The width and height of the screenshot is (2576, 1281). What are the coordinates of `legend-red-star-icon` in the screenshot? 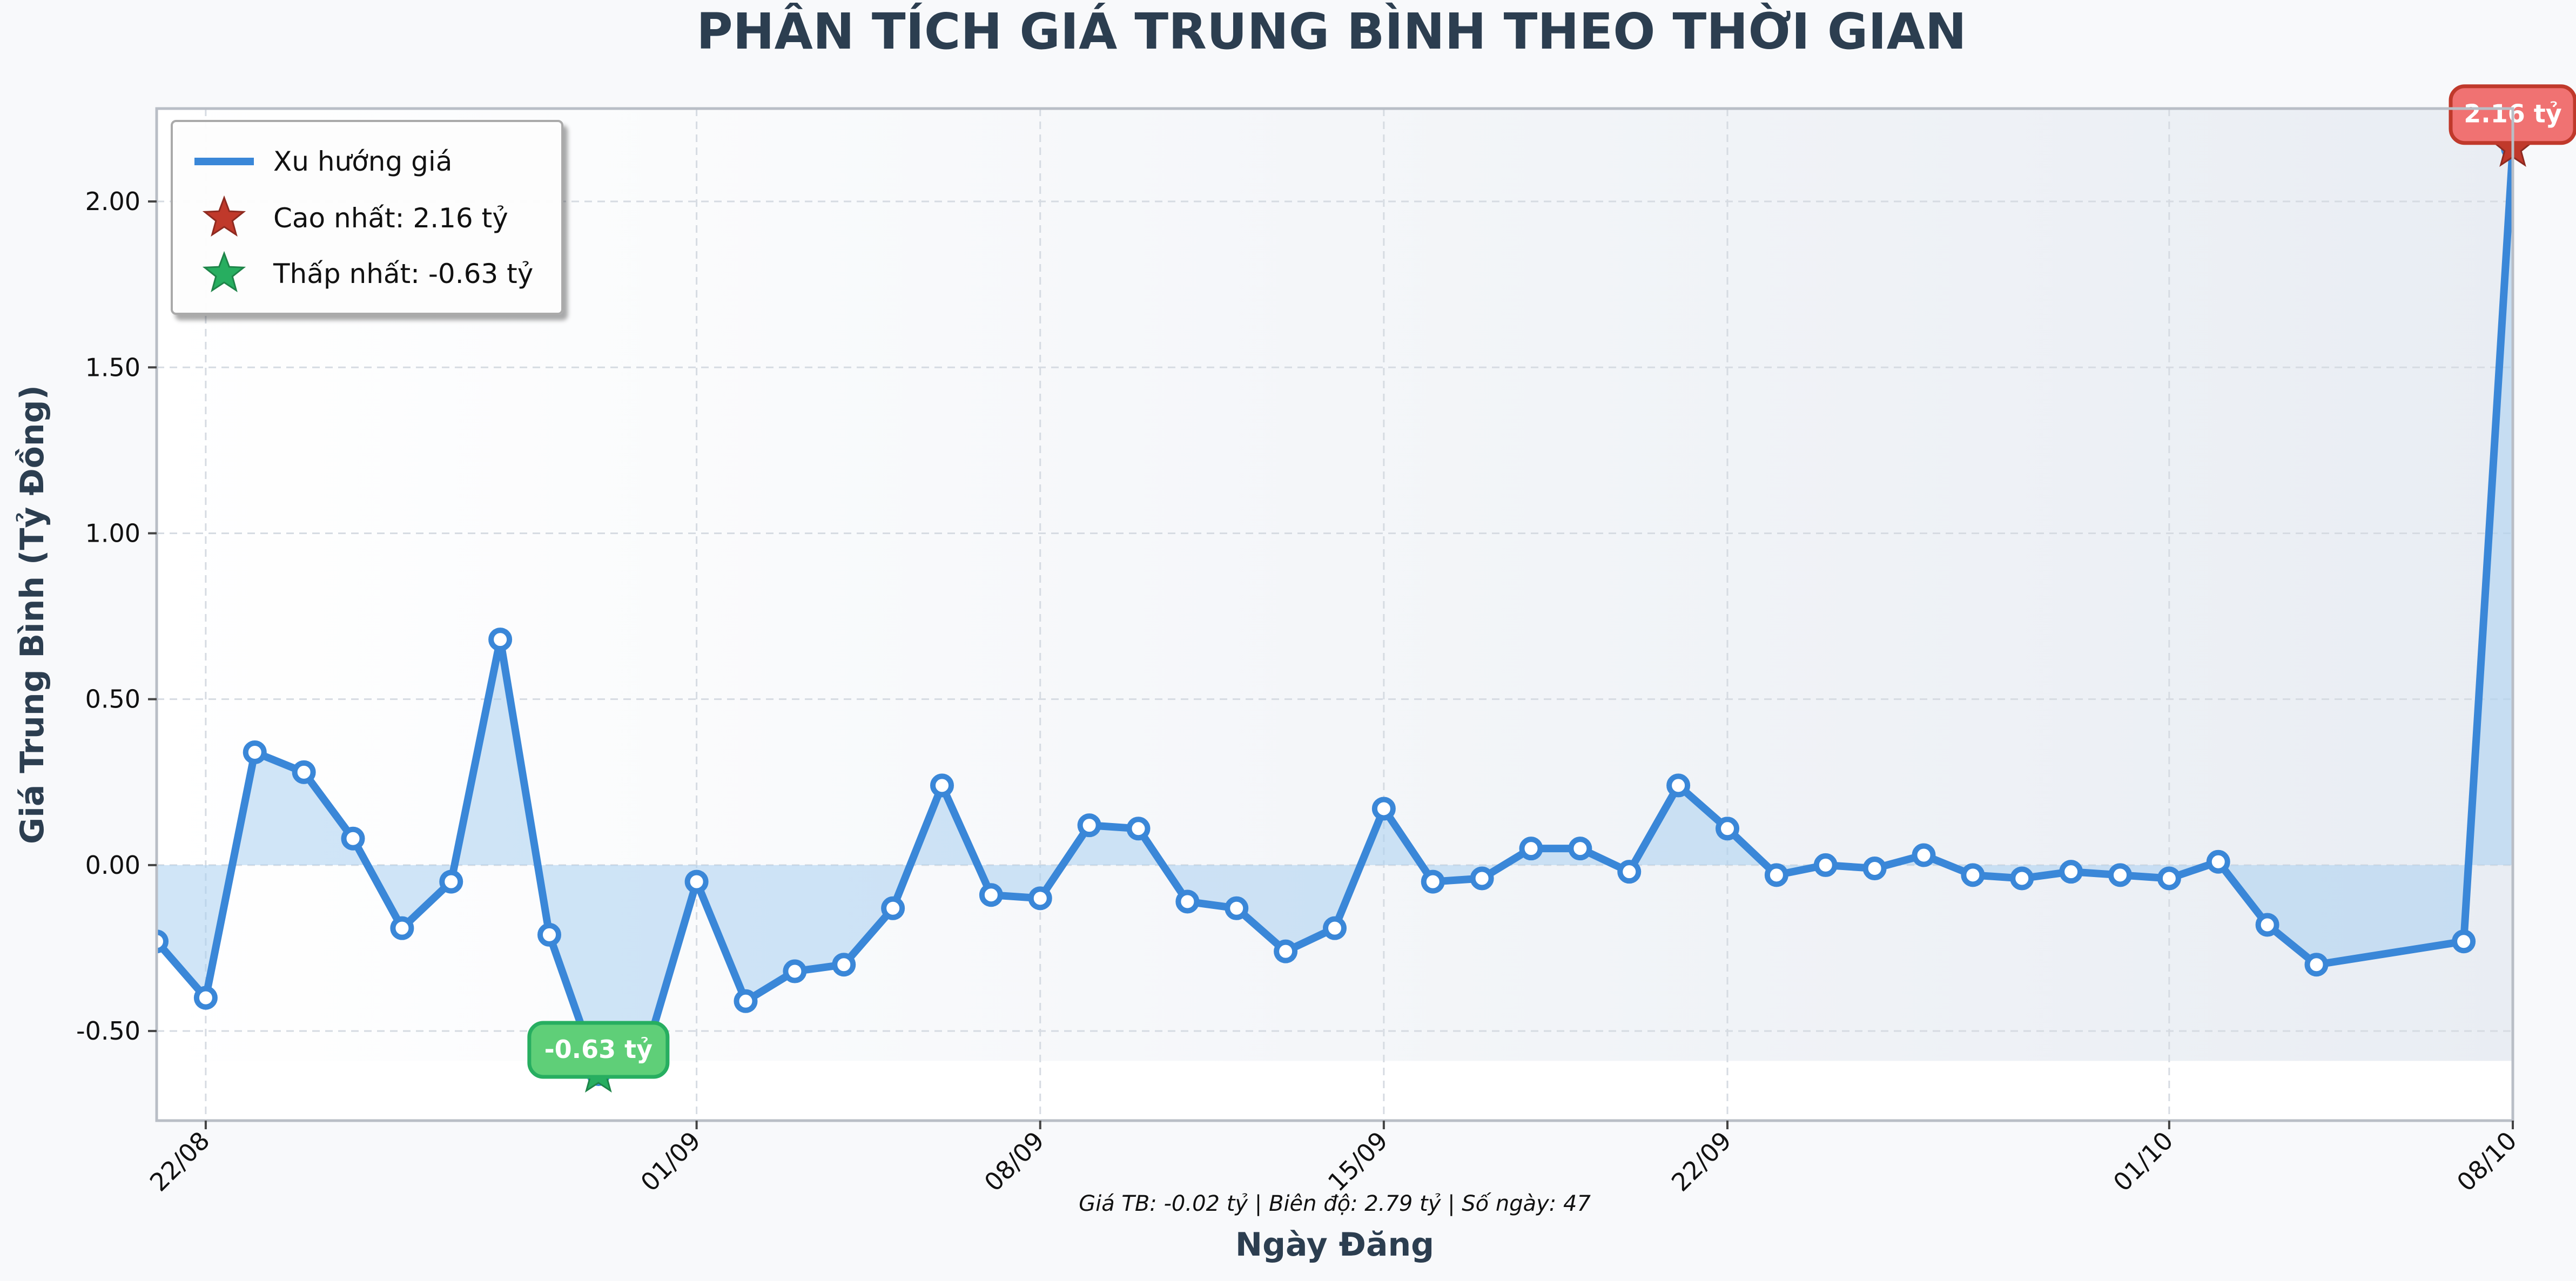 It's located at (224, 216).